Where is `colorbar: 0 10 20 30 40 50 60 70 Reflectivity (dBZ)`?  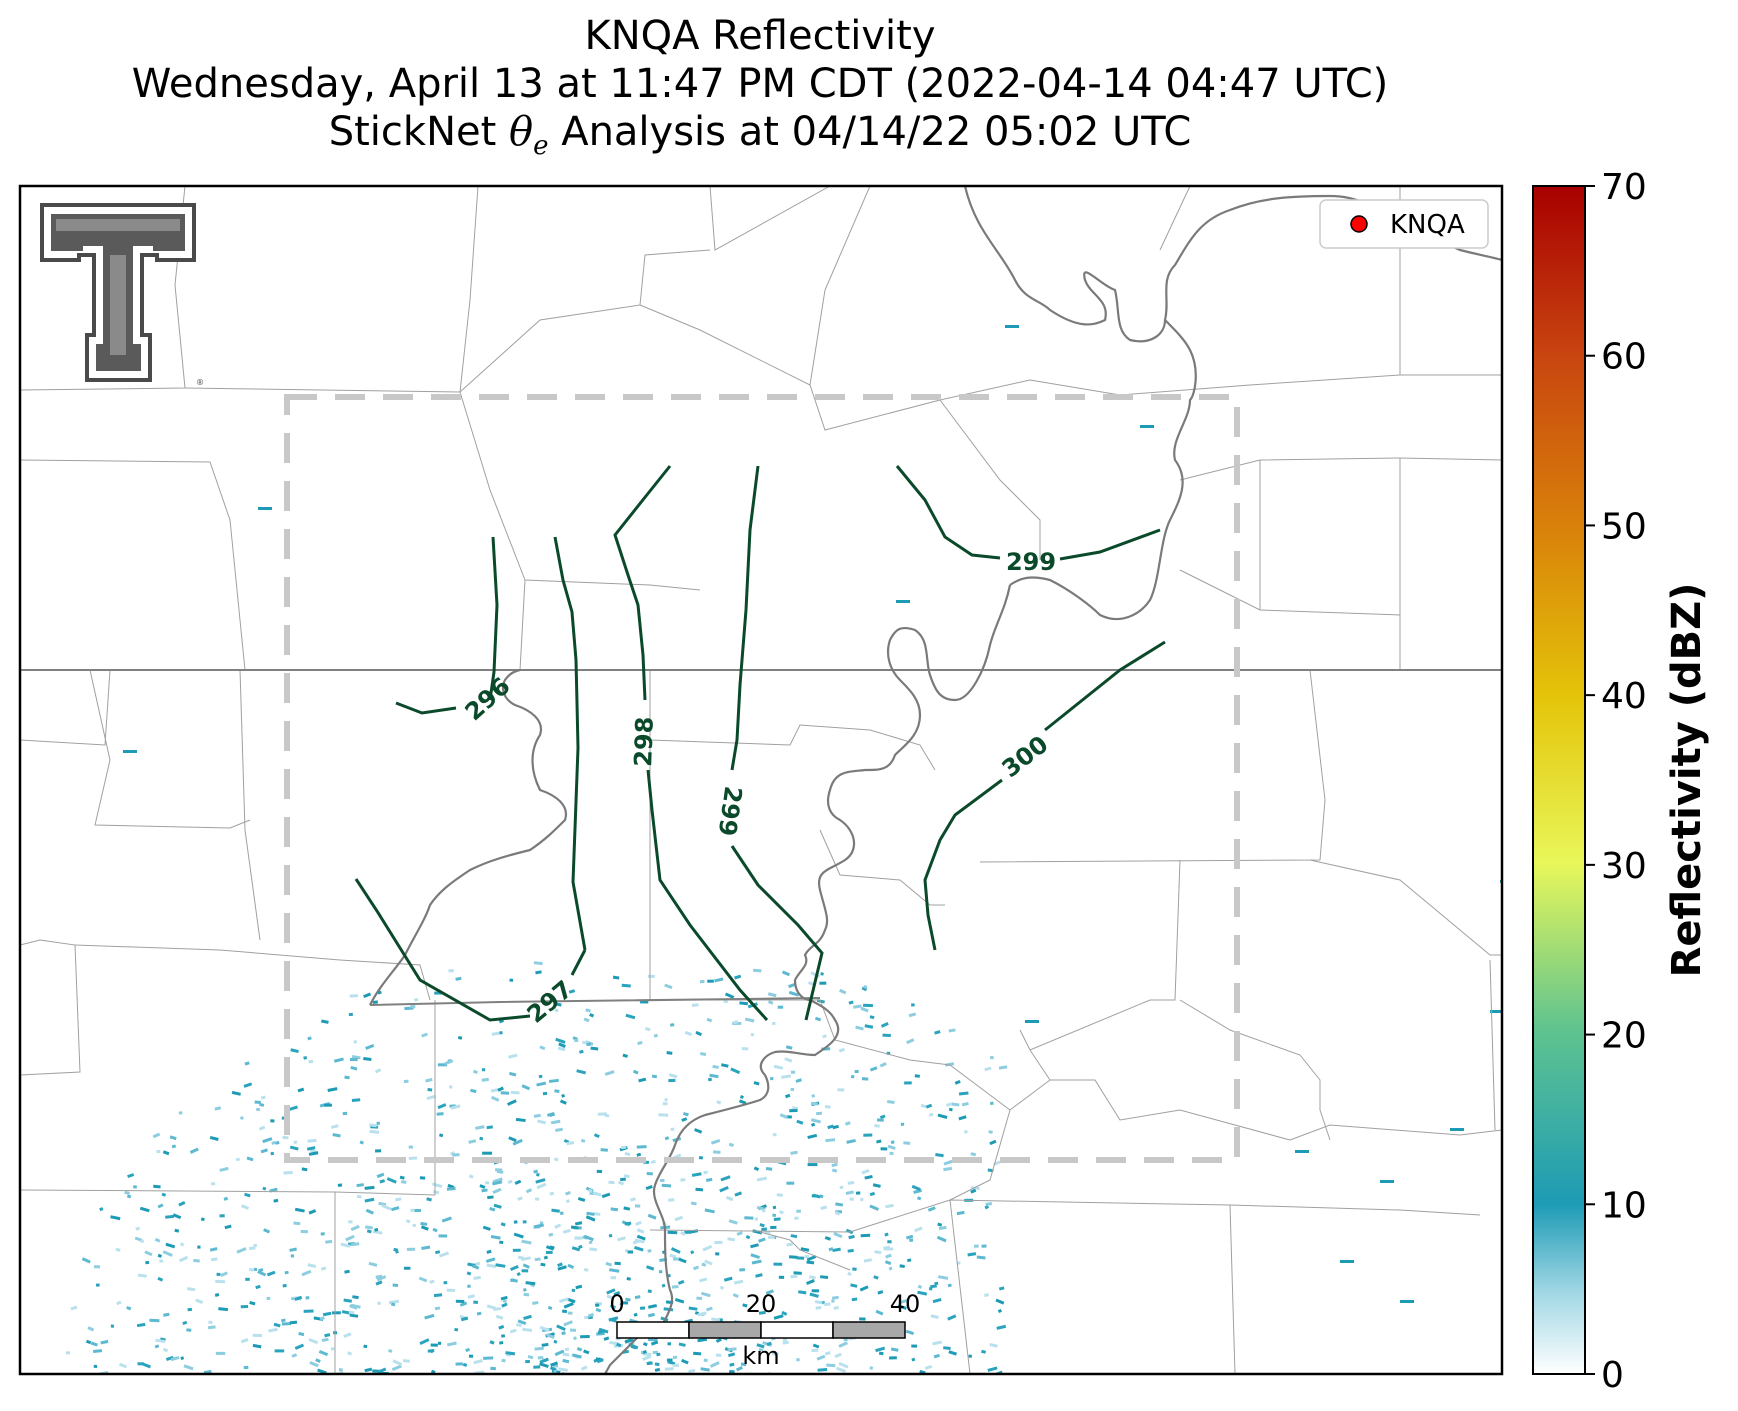
colorbar: 0 10 20 30 40 50 60 70 Reflectivity (dBZ) is located at coordinates (1621, 781).